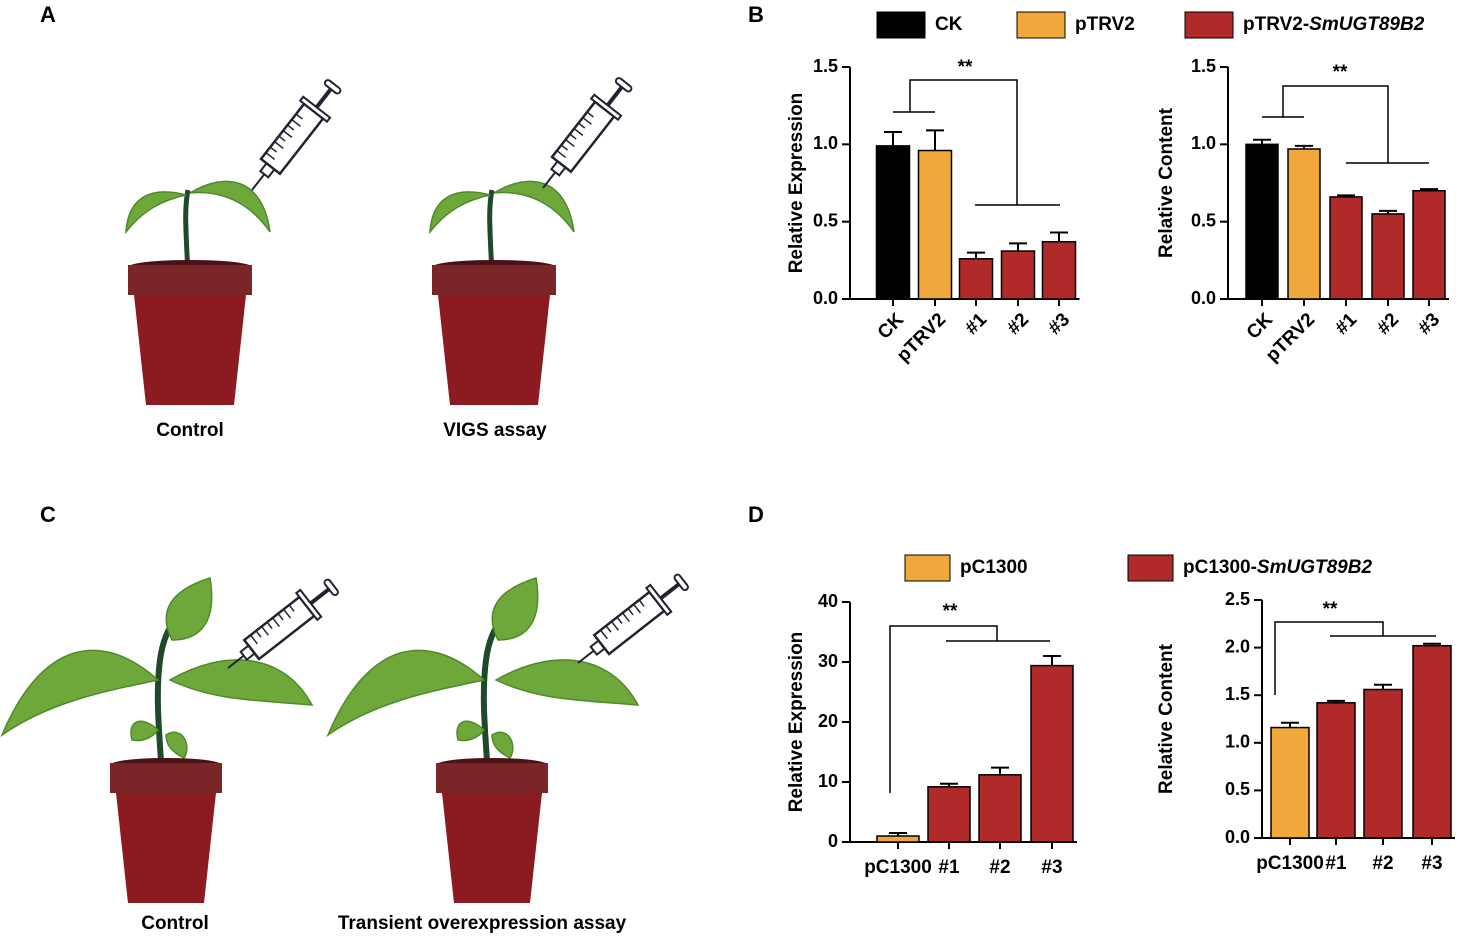 This screenshot has height=940, width=1476. Describe the element at coordinates (1166, 182) in the screenshot. I see `y-axis-label: Relative Content` at that location.